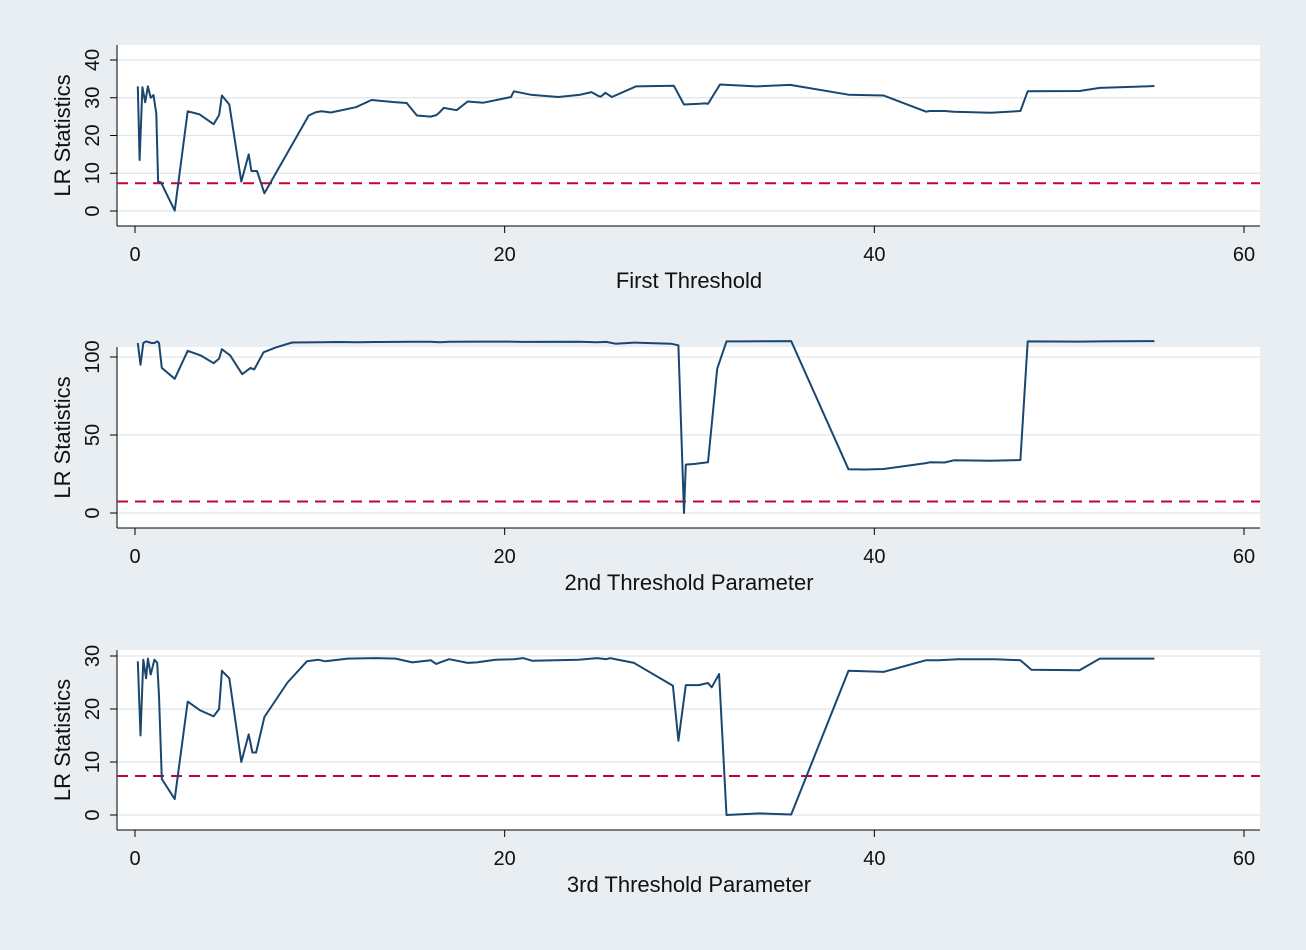 The width and height of the screenshot is (1306, 950). What do you see at coordinates (689, 280) in the screenshot?
I see `x-axis-title: First Threshold` at bounding box center [689, 280].